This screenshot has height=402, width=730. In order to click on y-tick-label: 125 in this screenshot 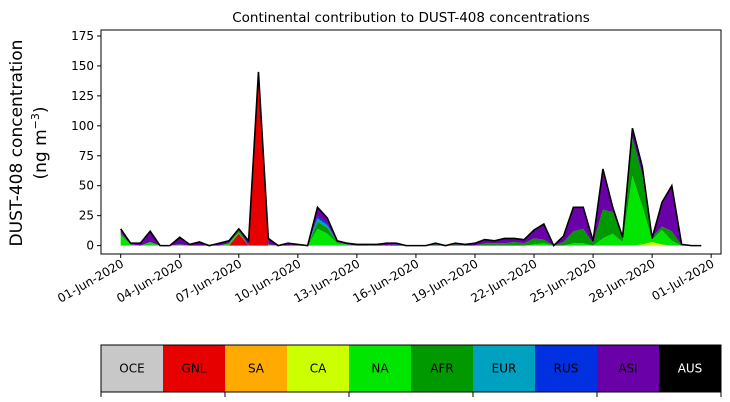, I will do `click(82, 96)`.